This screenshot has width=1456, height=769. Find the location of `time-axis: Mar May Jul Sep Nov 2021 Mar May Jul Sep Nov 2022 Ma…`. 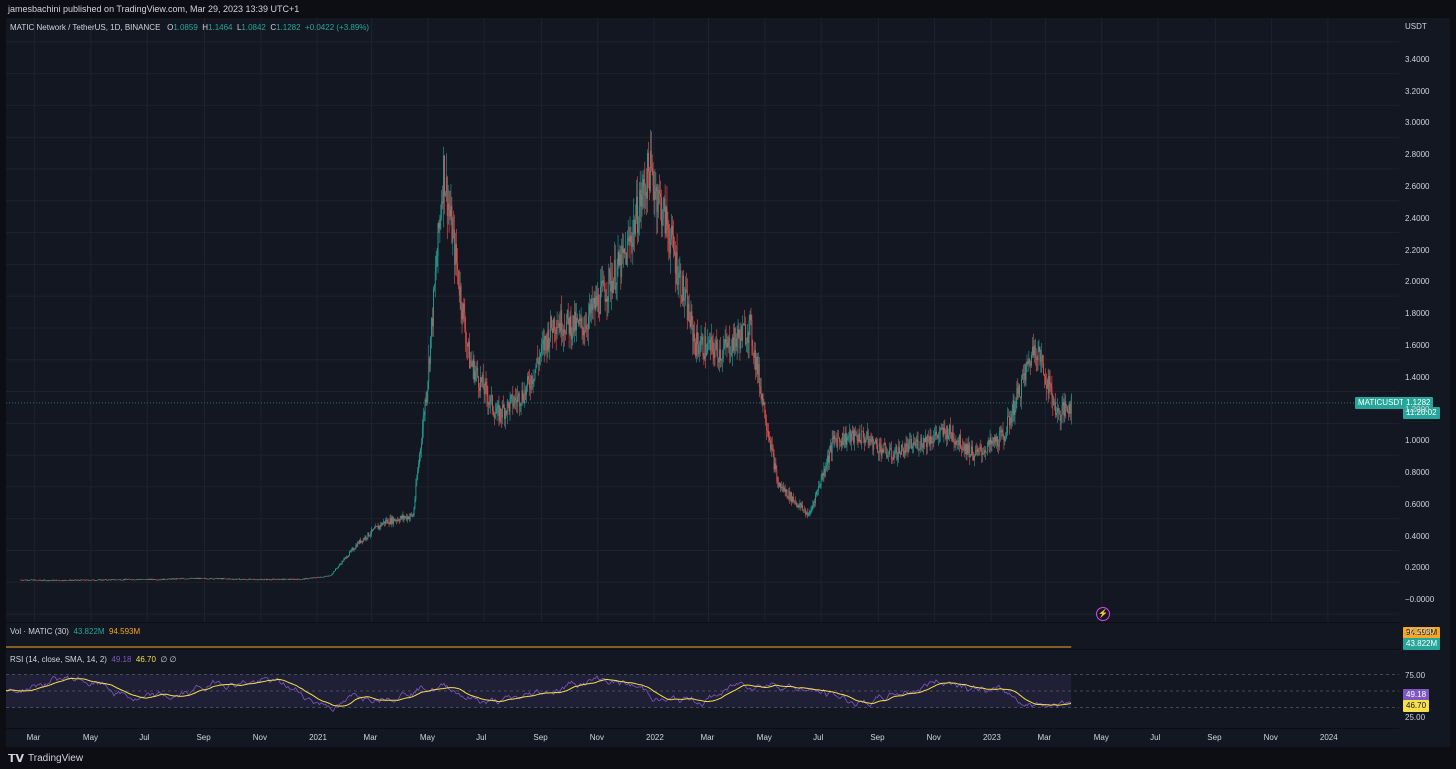

time-axis: Mar May Jul Sep Nov 2021 Mar May Jul Sep Nov 2022 Ma… is located at coordinates (702, 738).